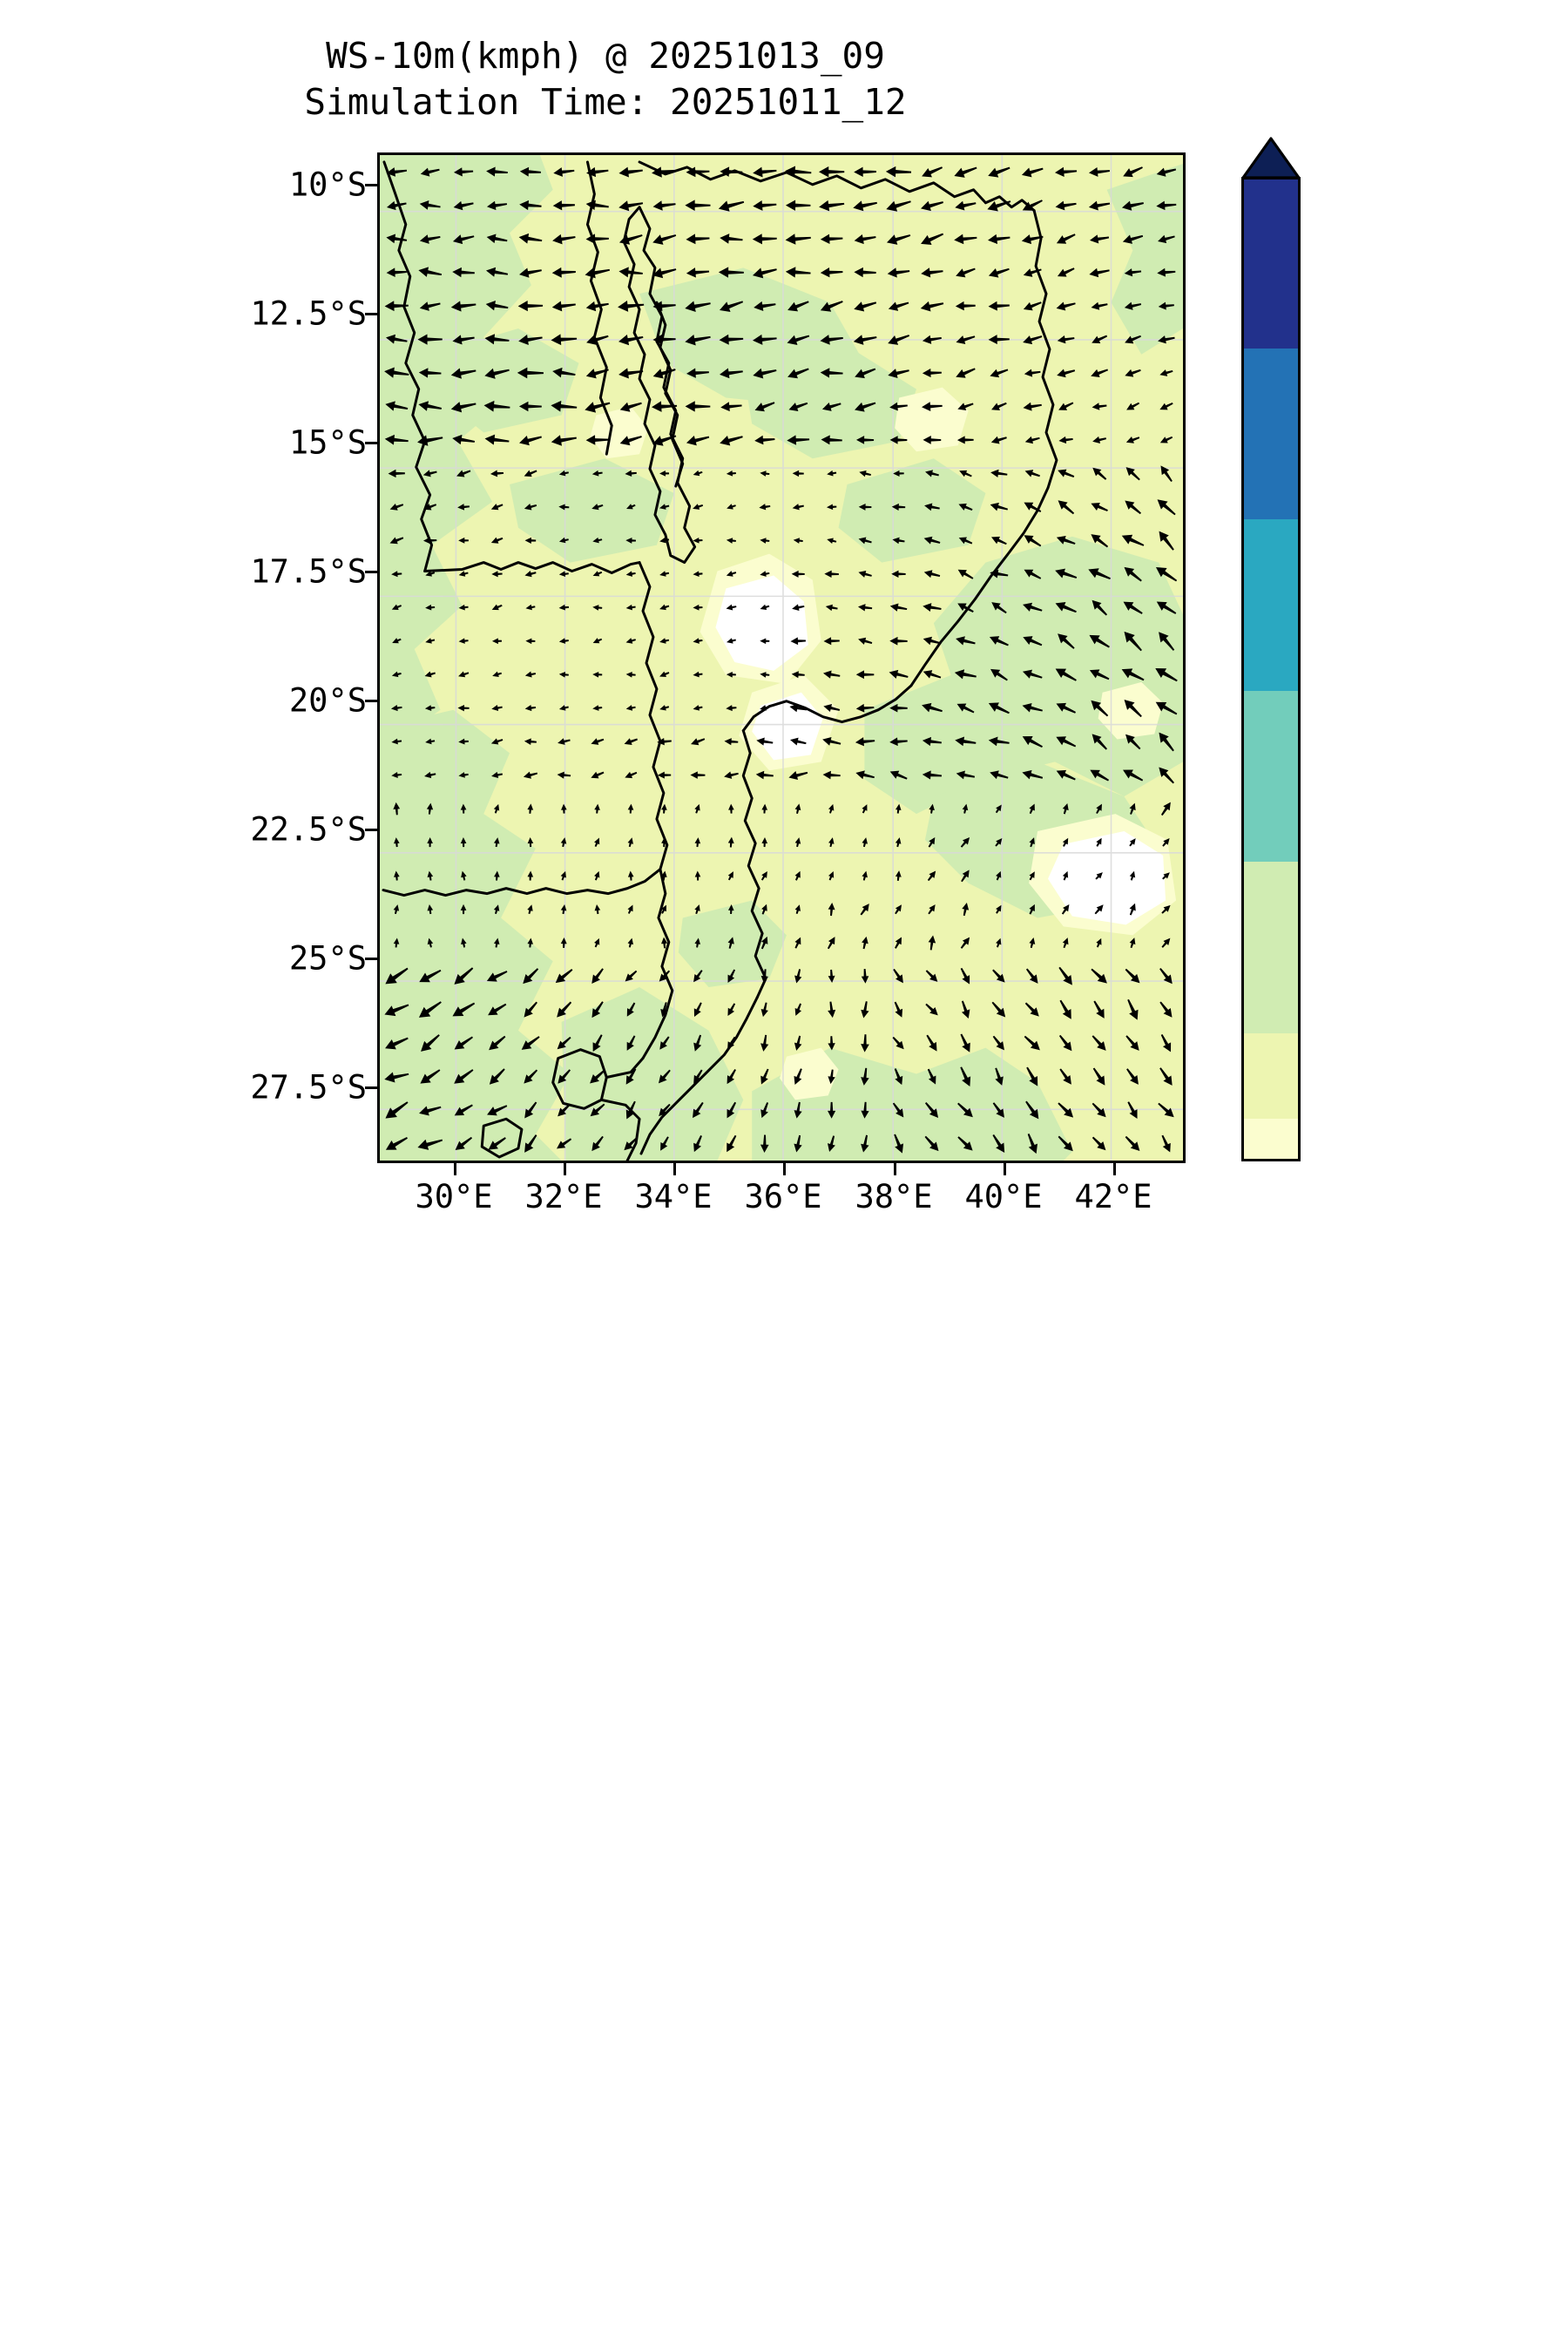  Describe the element at coordinates (1271, 669) in the screenshot. I see `colorbar` at that location.